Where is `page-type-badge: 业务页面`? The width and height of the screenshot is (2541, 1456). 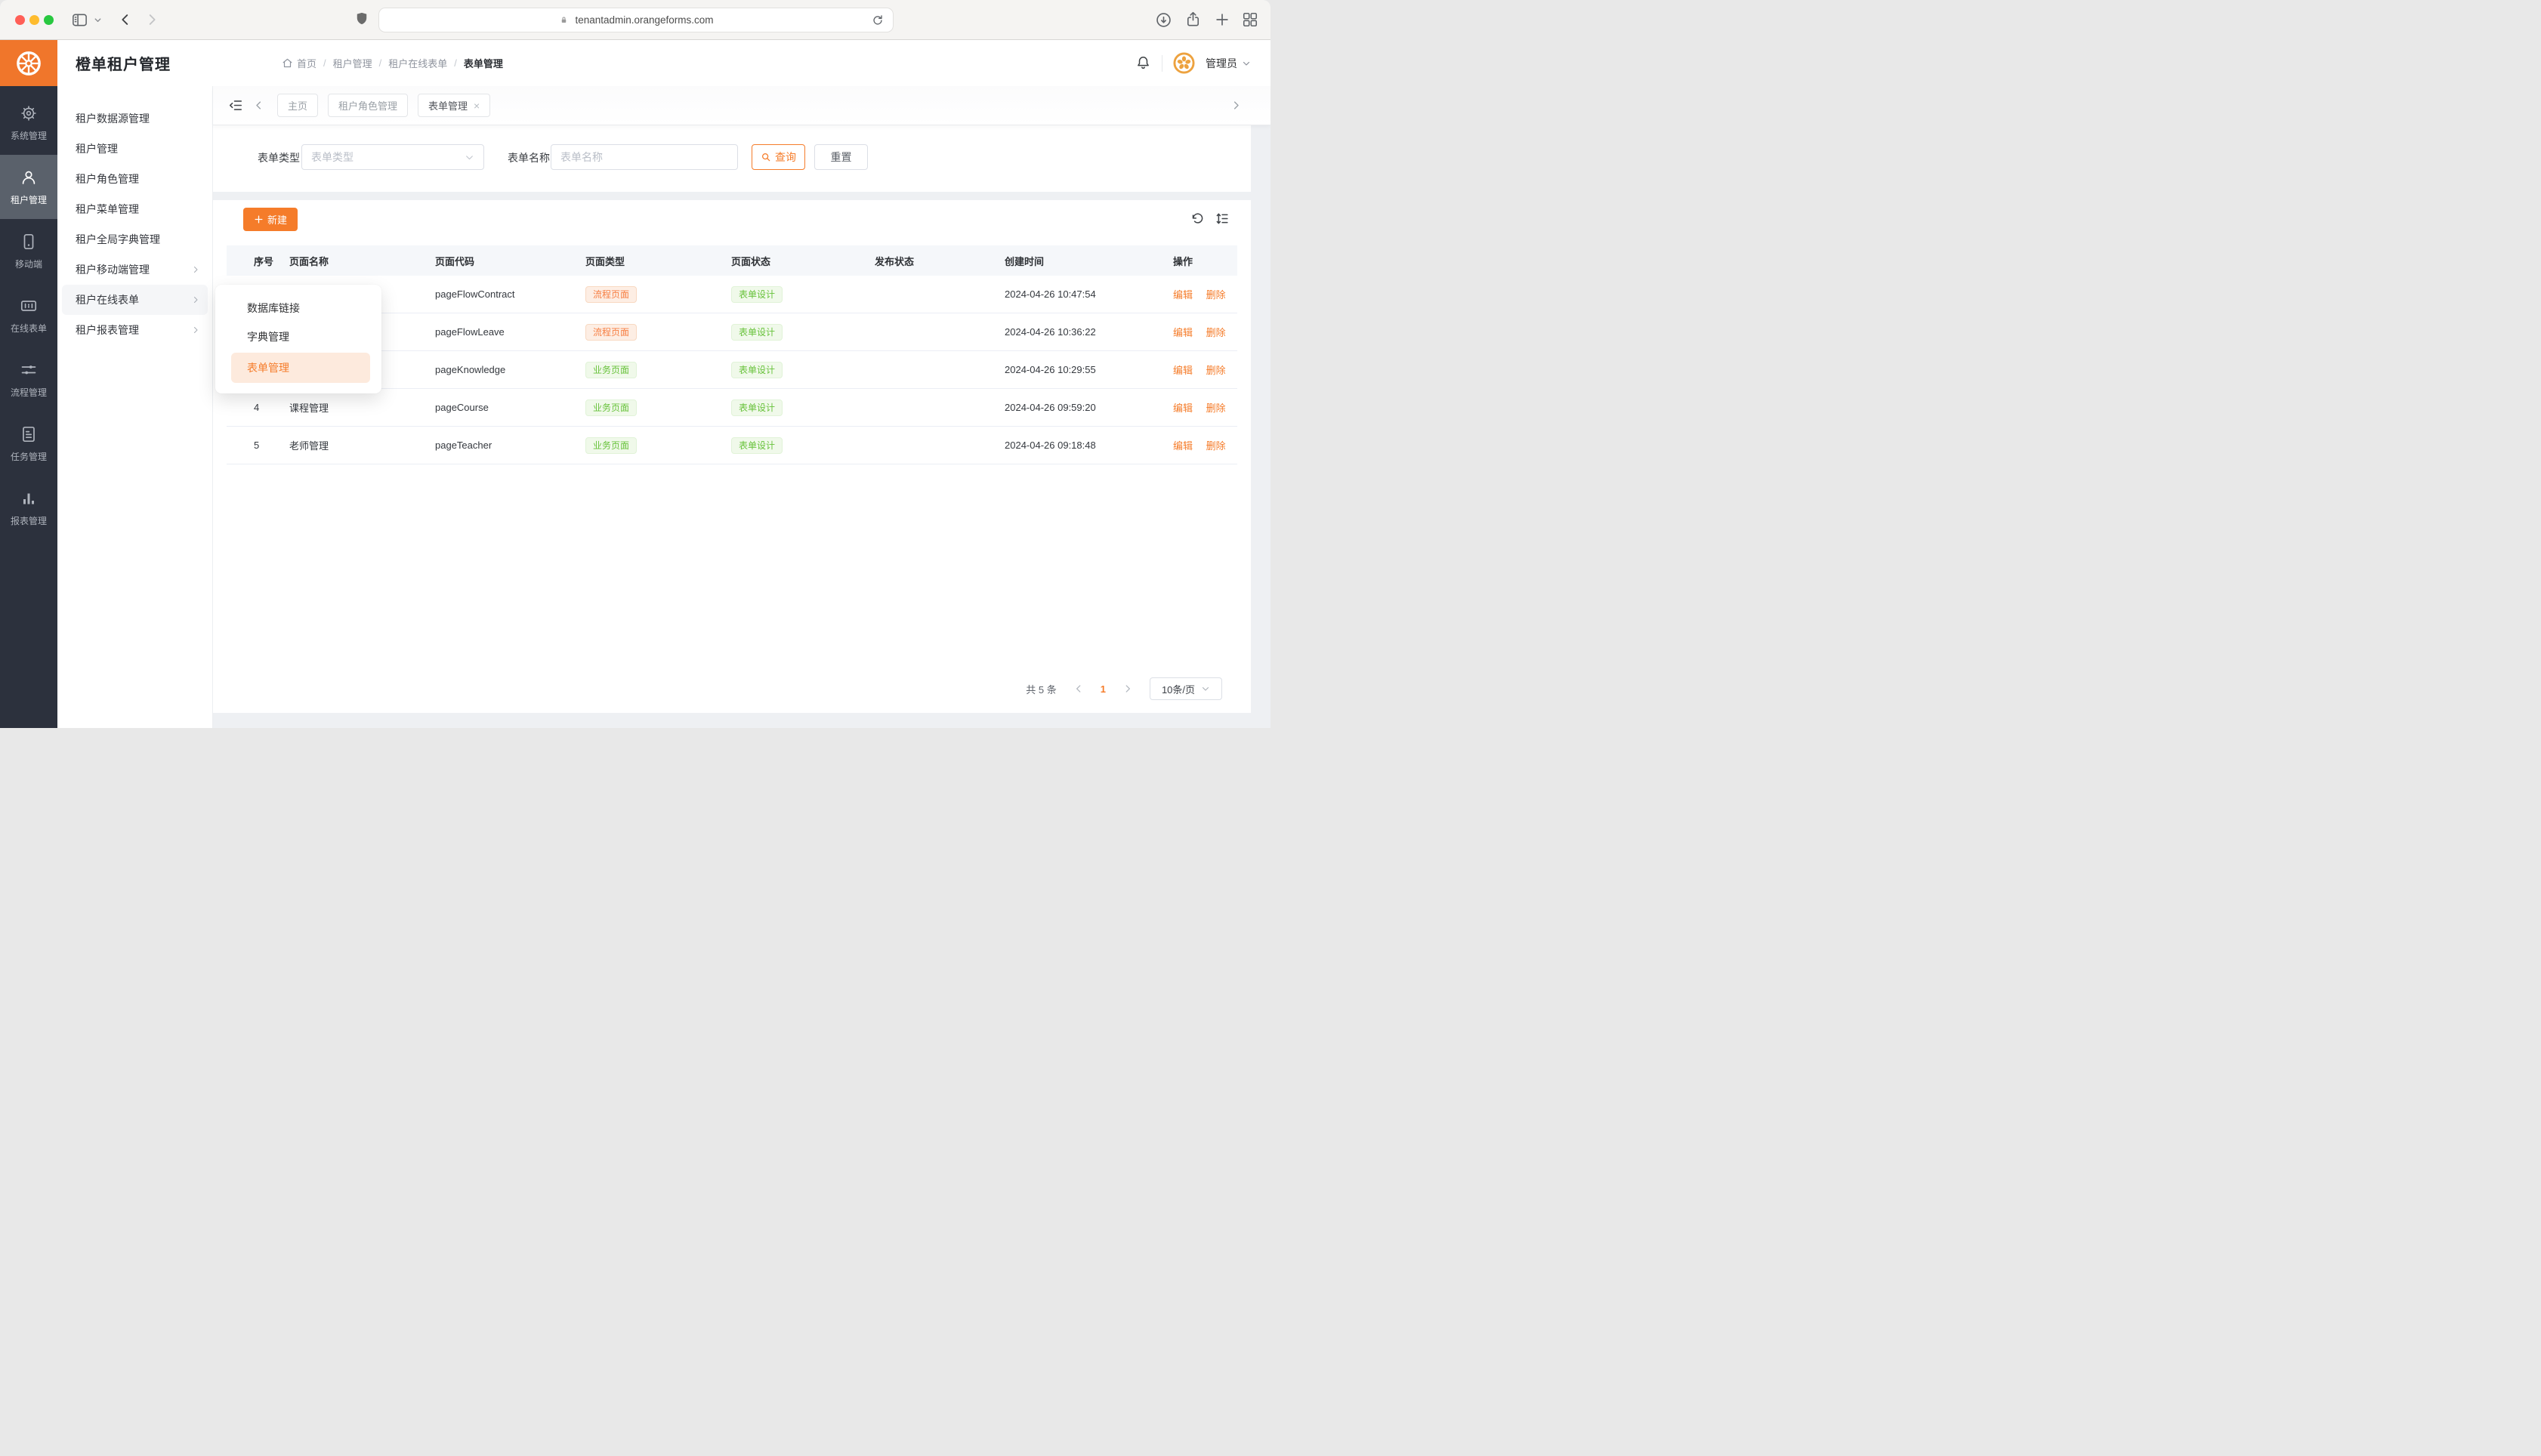 page-type-badge: 业务页面 is located at coordinates (611, 369).